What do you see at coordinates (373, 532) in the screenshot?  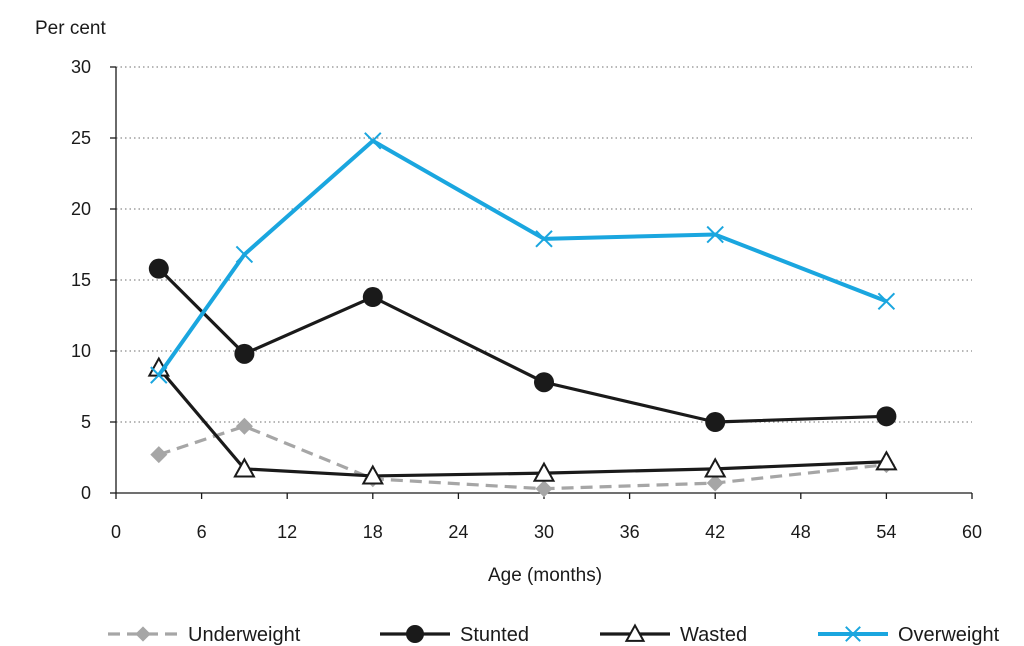 I see `x-tick-label: 18` at bounding box center [373, 532].